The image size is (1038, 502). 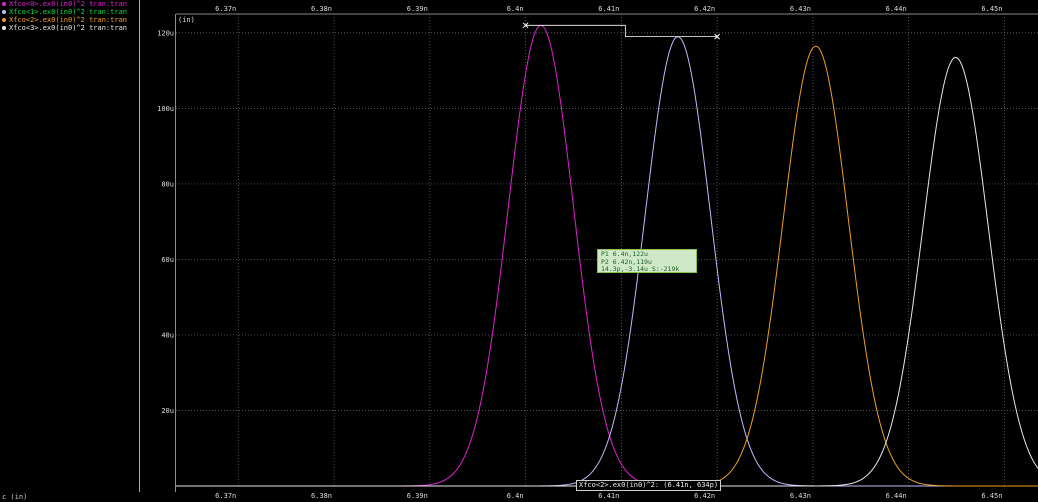 I want to click on x-axis-label: c (in), so click(x=82, y=497).